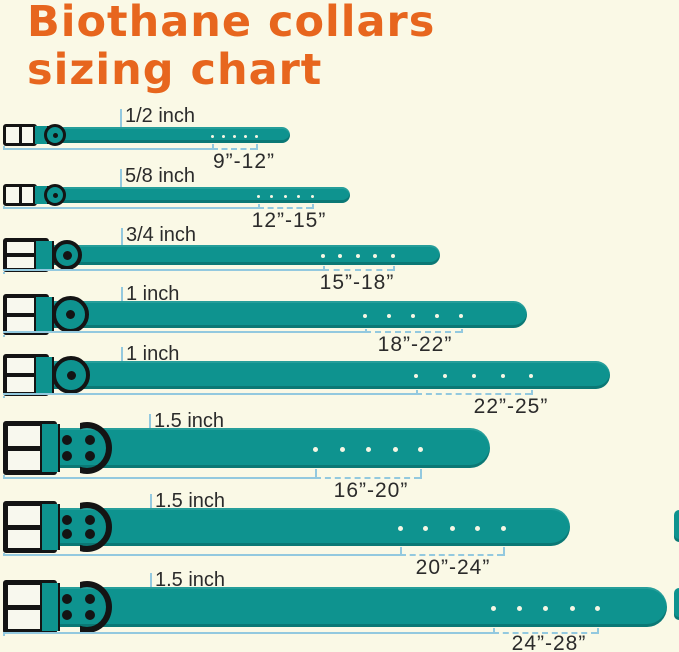 This screenshot has width=679, height=652. Describe the element at coordinates (289, 220) in the screenshot. I see `size-range-label: 12”-15”` at that location.